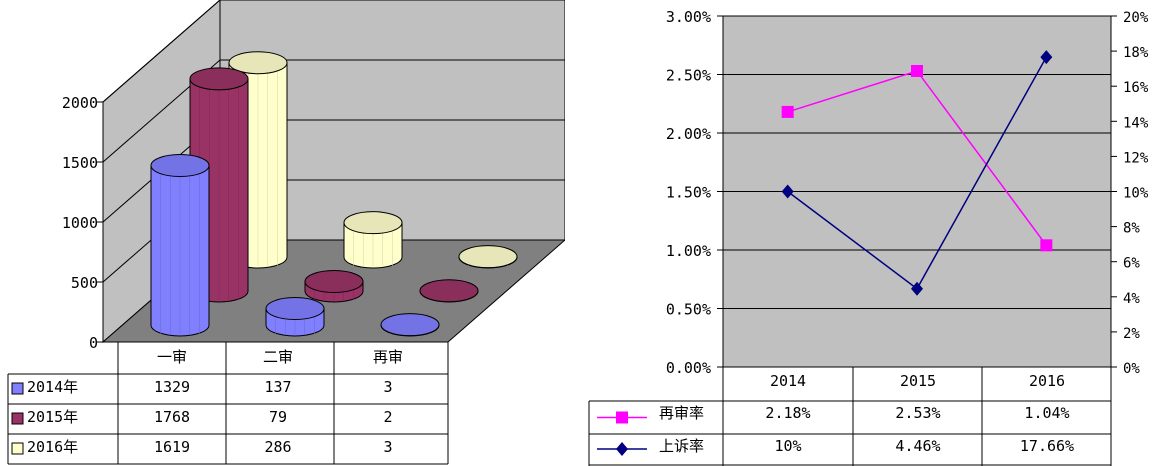 The width and height of the screenshot is (1161, 466). Describe the element at coordinates (1131, 264) in the screenshot. I see `y-tick-label: 6%` at that location.